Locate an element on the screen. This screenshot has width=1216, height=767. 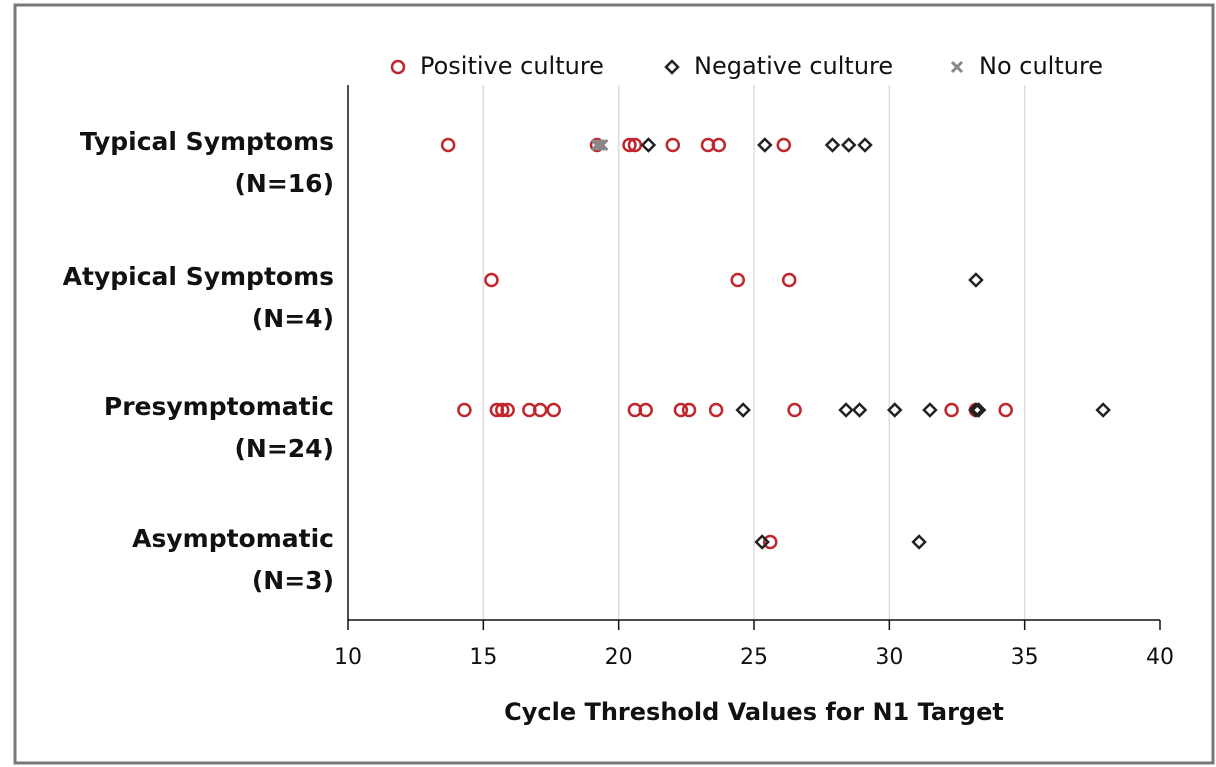
legend-label: No culture is located at coordinates (1041, 66).